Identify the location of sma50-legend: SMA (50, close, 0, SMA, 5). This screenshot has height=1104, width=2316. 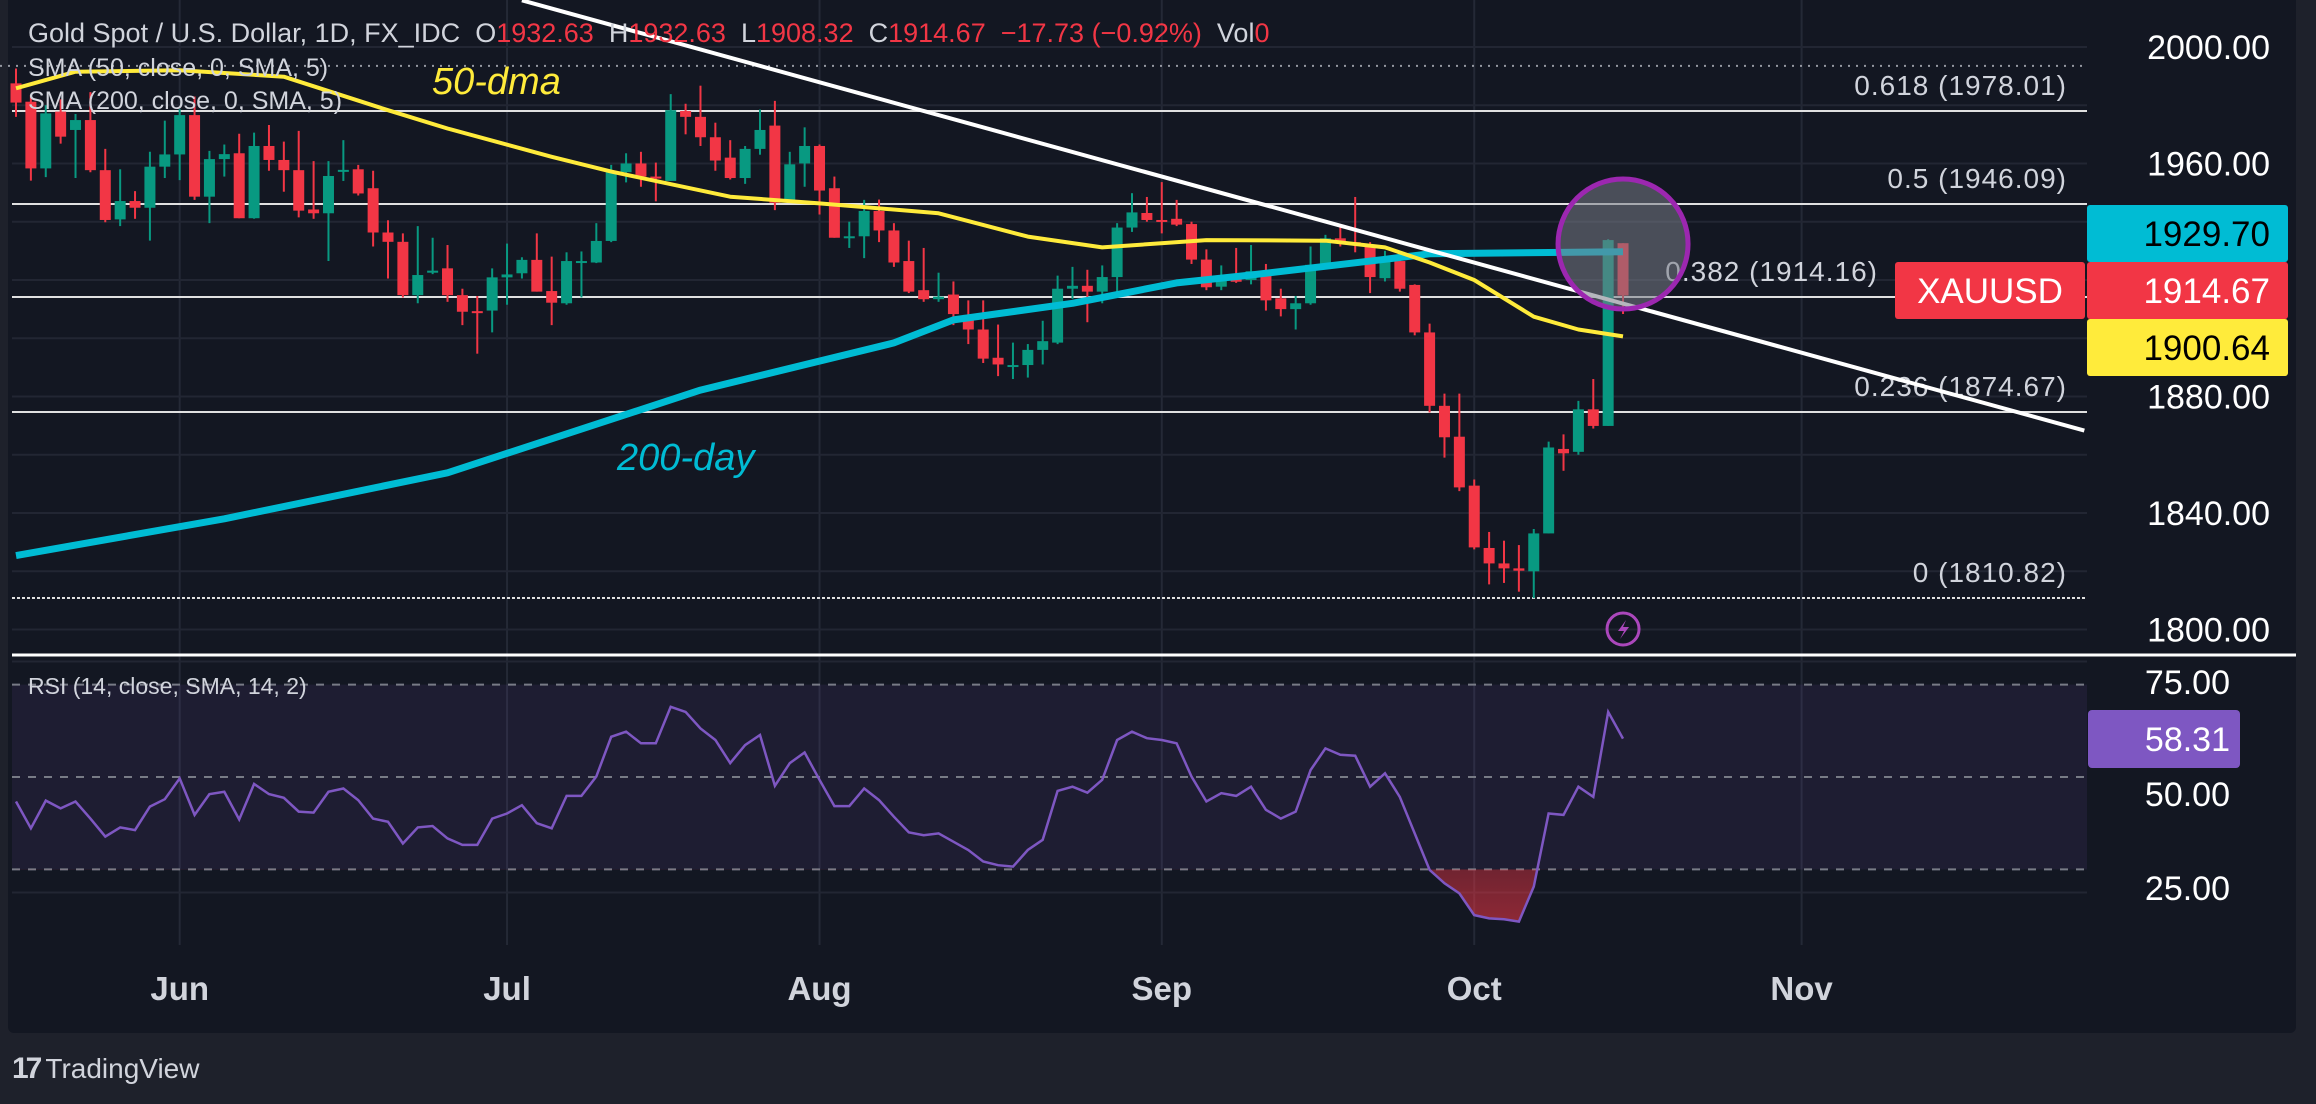
(178, 68).